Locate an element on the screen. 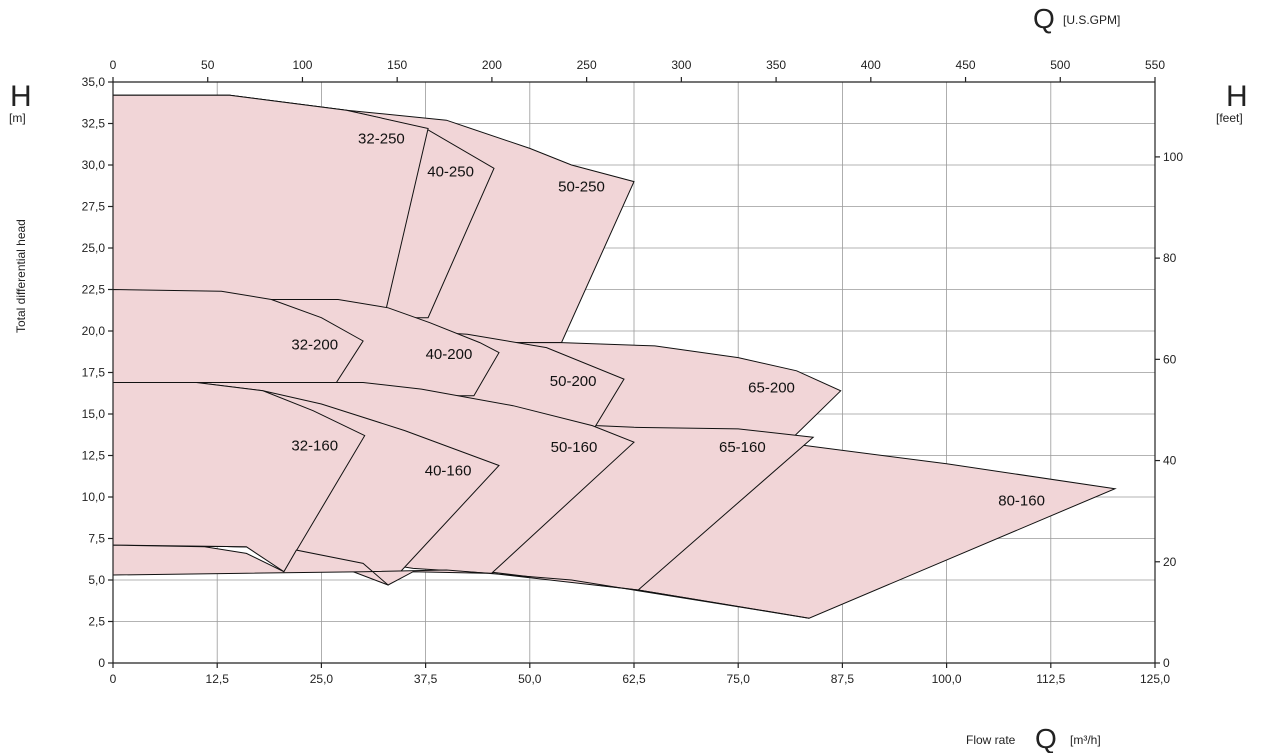  bottom-tick-label: 75,0 is located at coordinates (739, 679).